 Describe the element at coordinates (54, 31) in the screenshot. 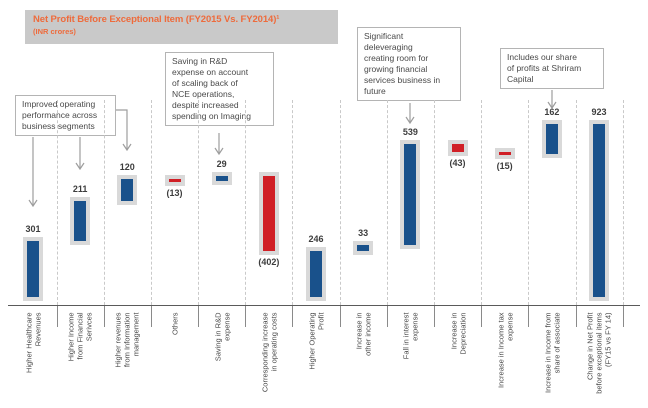

I see `chart-subtitle: (INR crores)` at that location.